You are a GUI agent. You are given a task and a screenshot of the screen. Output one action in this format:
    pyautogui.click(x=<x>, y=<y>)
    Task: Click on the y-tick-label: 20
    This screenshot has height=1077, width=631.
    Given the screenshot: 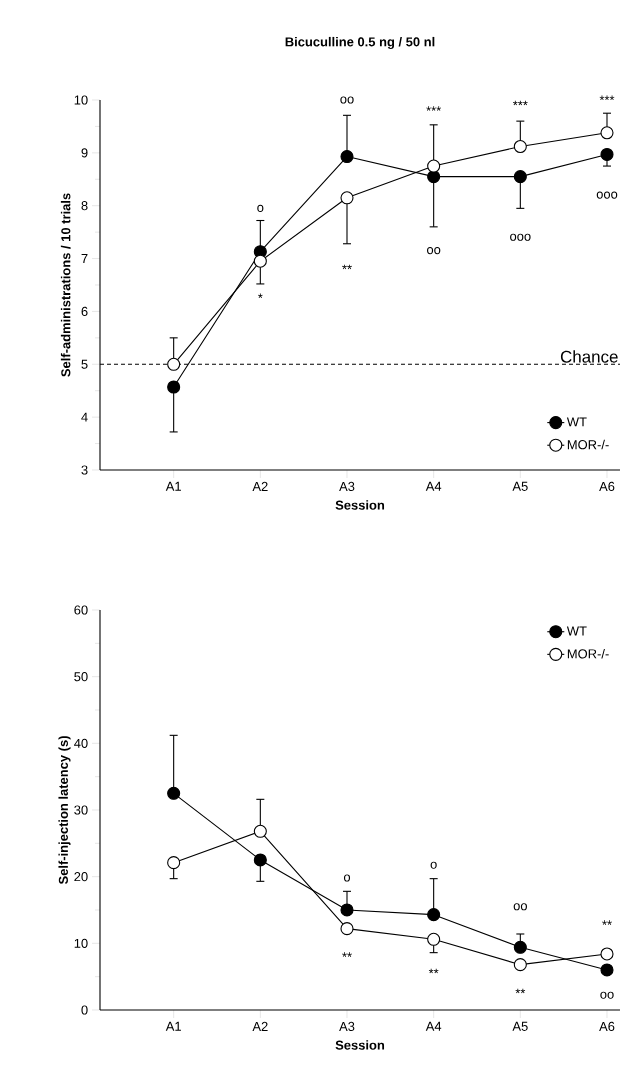 What is the action you would take?
    pyautogui.click(x=81, y=877)
    